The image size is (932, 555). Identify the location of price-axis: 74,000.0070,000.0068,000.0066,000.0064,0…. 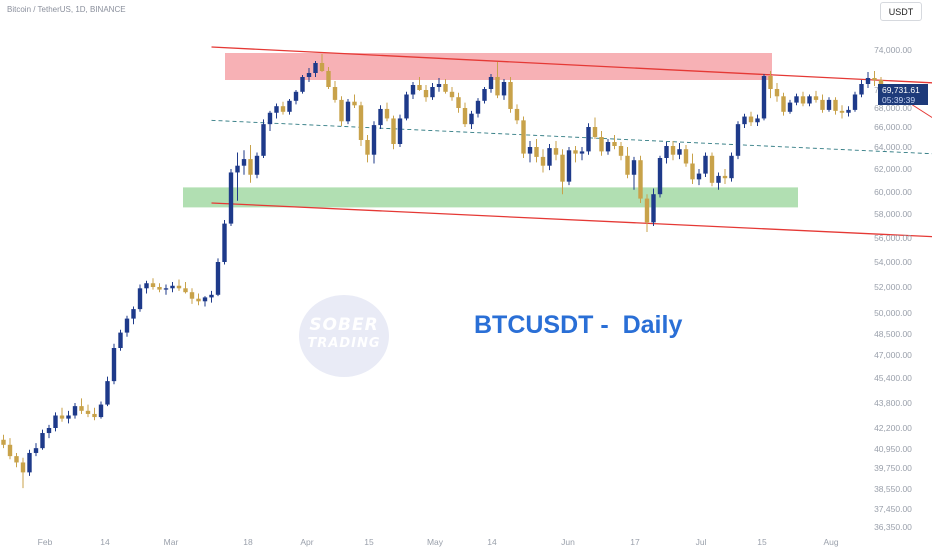
(893, 288).